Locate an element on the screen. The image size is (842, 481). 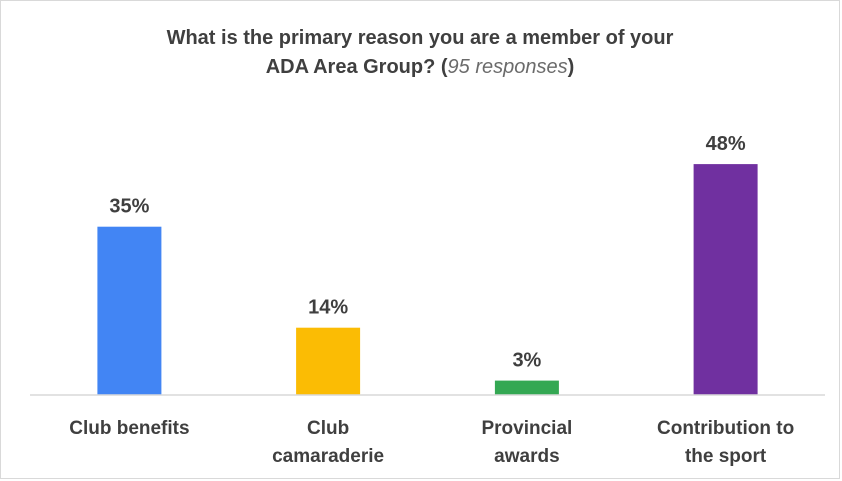
category-label-4: Contribution to the sport is located at coordinates (725, 442).